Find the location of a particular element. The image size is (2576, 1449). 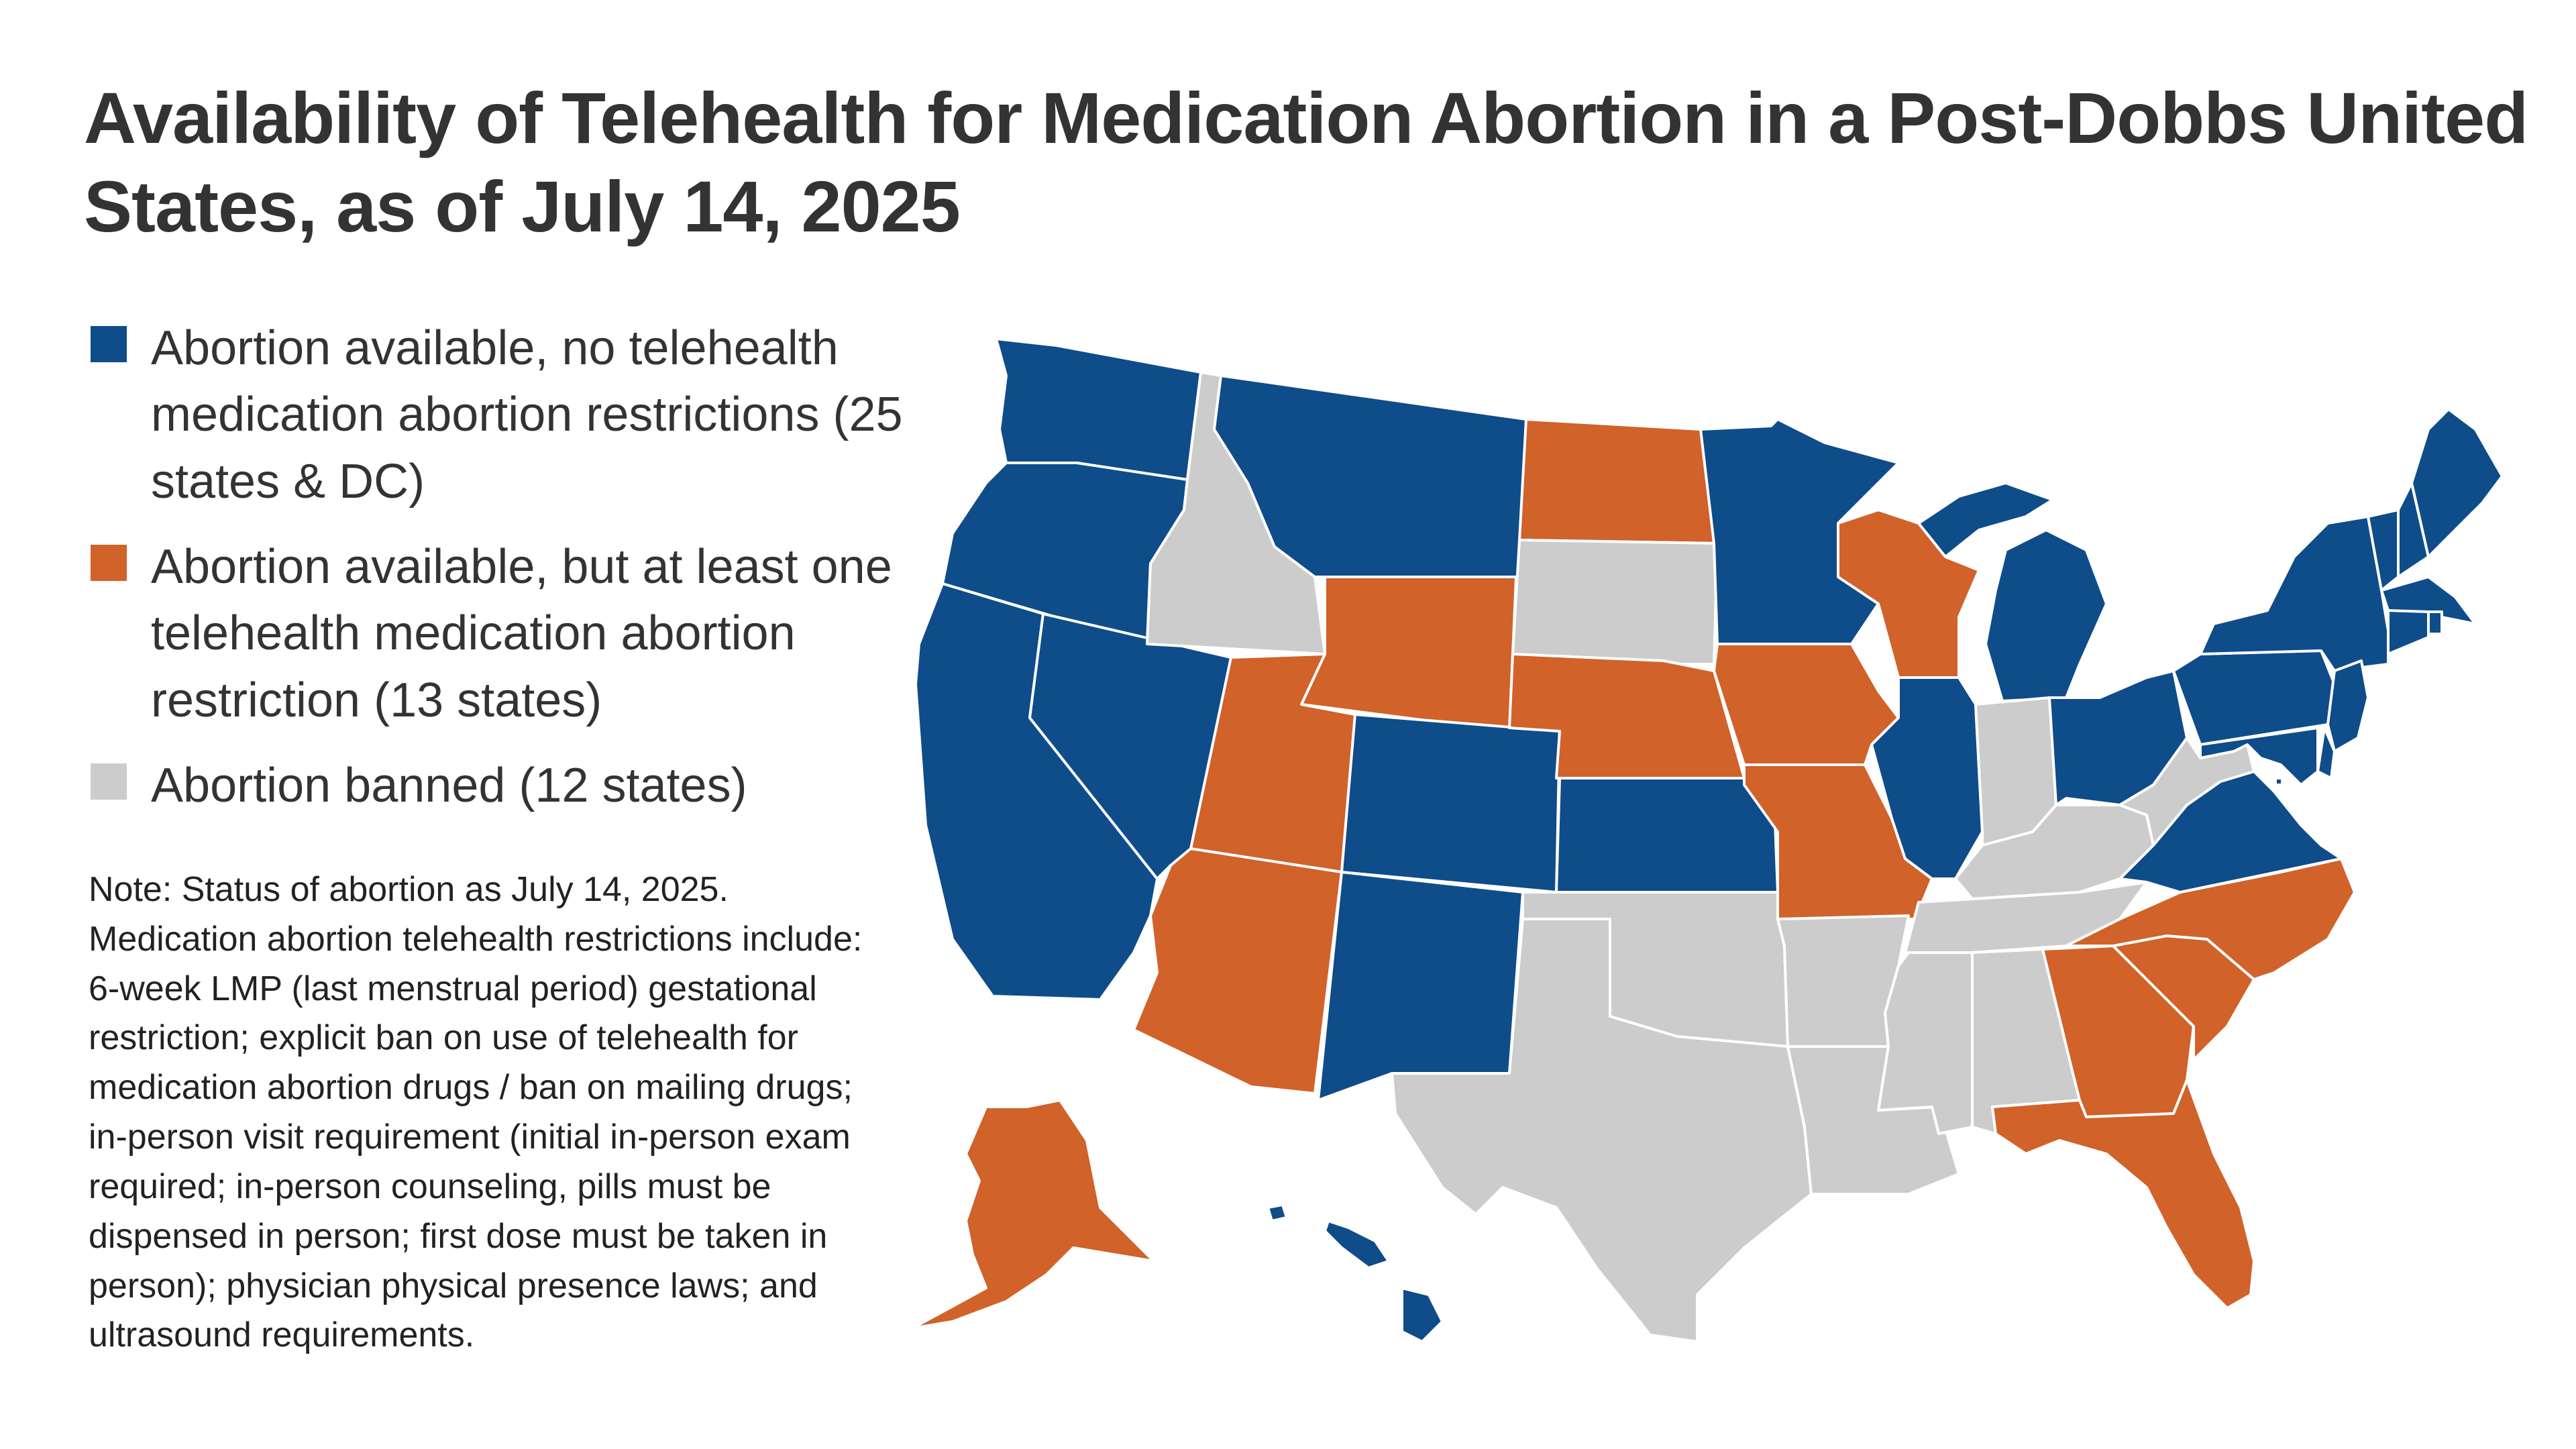

state-illinois: Illinois is located at coordinates (1927, 778).